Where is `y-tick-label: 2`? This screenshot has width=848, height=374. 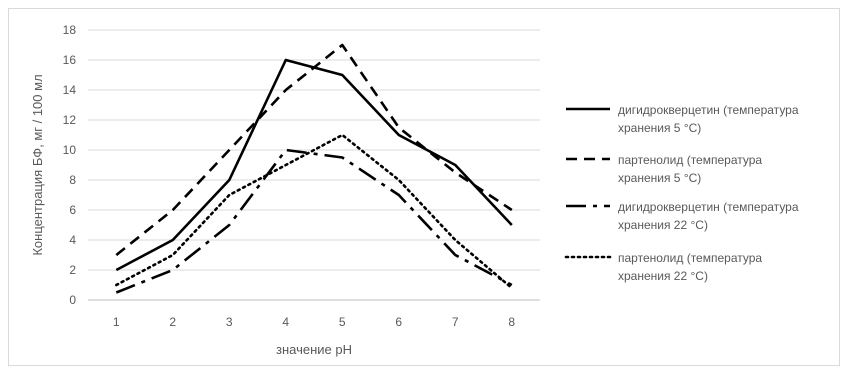
y-tick-label: 2 is located at coordinates (72, 270).